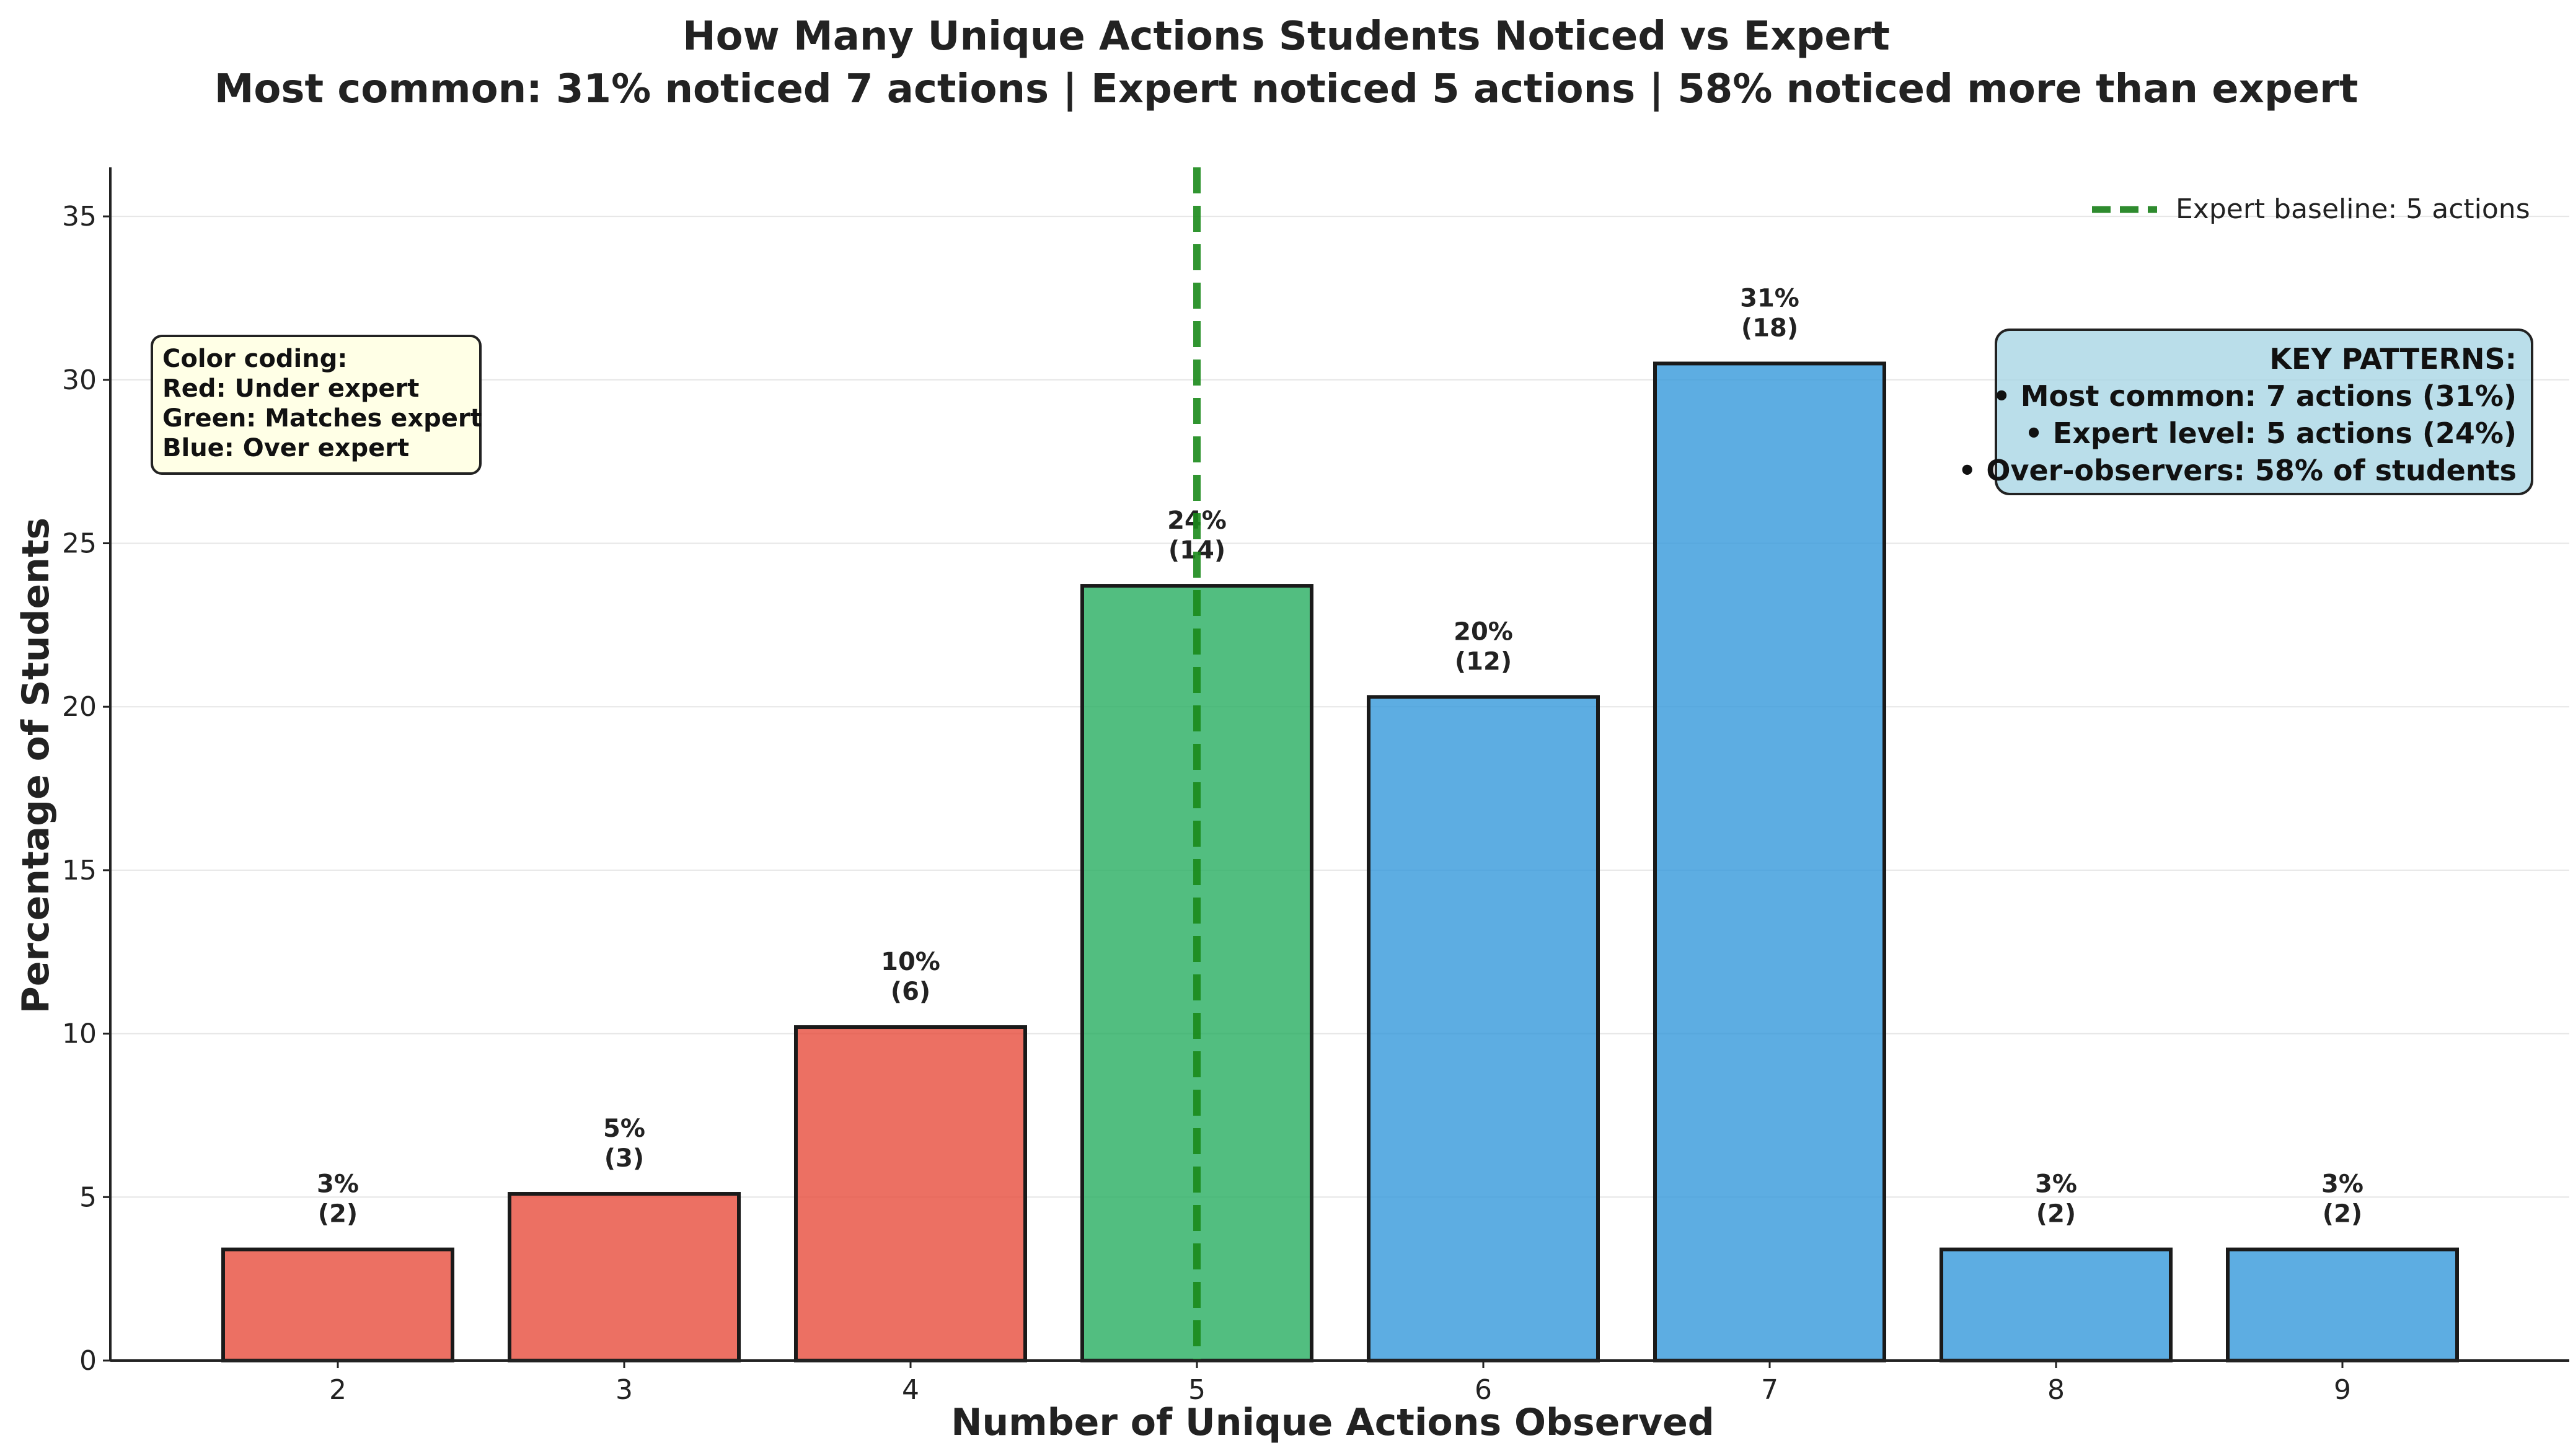 The width and height of the screenshot is (2573, 1456). Describe the element at coordinates (88, 1197) in the screenshot. I see `y-tick-label: 5` at that location.